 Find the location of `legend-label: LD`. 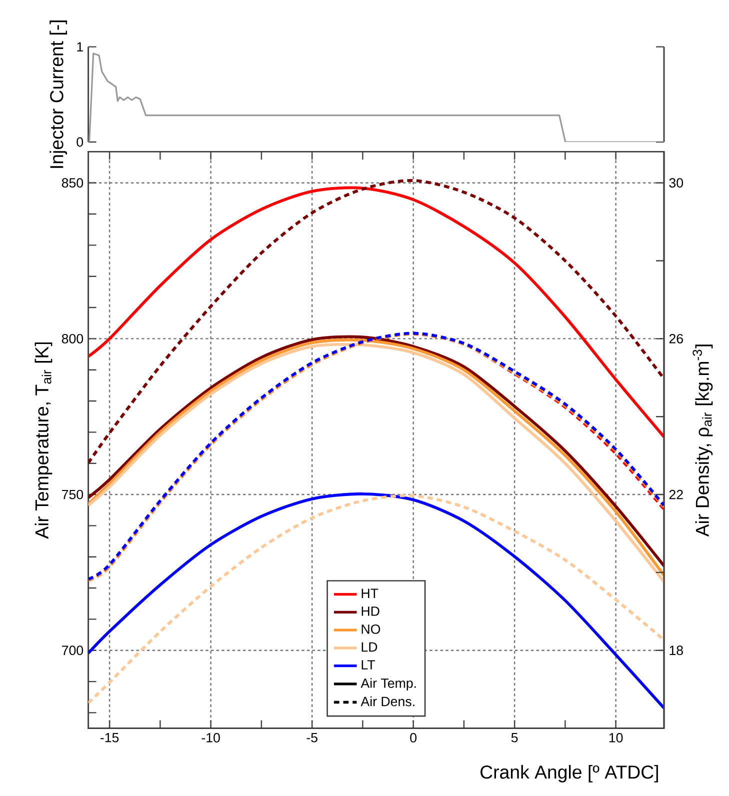

legend-label: LD is located at coordinates (370, 647).